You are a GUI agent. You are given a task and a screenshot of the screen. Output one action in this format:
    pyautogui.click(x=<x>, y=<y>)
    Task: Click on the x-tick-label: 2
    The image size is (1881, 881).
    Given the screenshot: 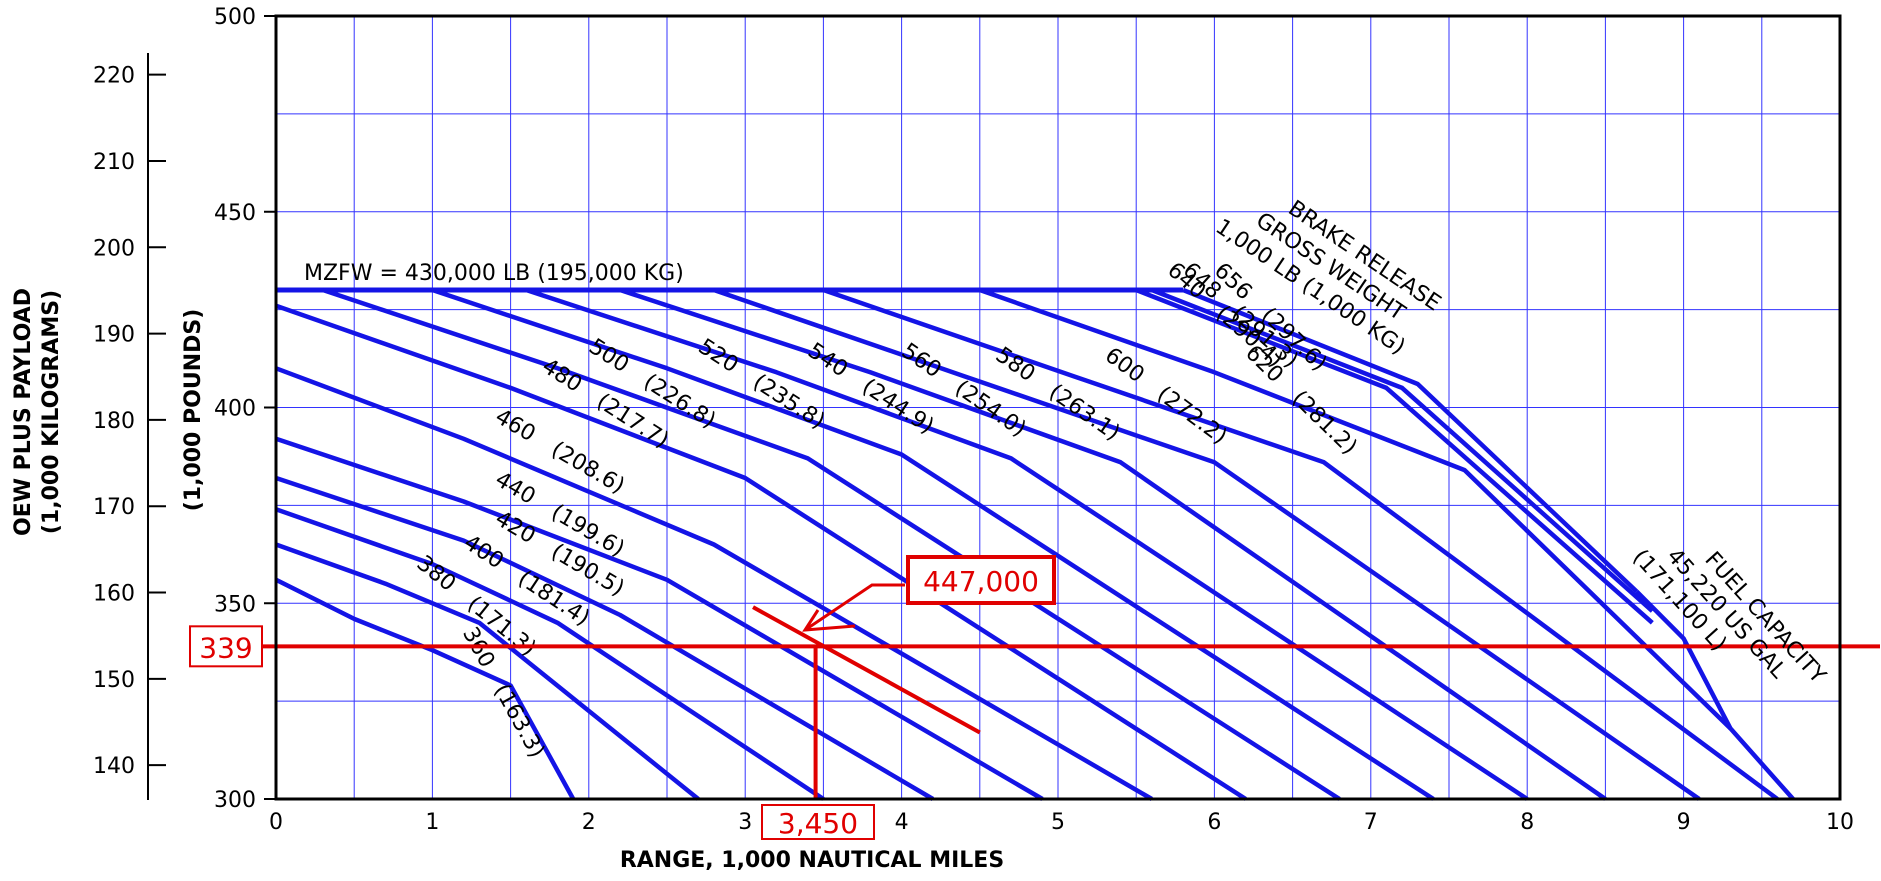 What is the action you would take?
    pyautogui.click(x=589, y=822)
    